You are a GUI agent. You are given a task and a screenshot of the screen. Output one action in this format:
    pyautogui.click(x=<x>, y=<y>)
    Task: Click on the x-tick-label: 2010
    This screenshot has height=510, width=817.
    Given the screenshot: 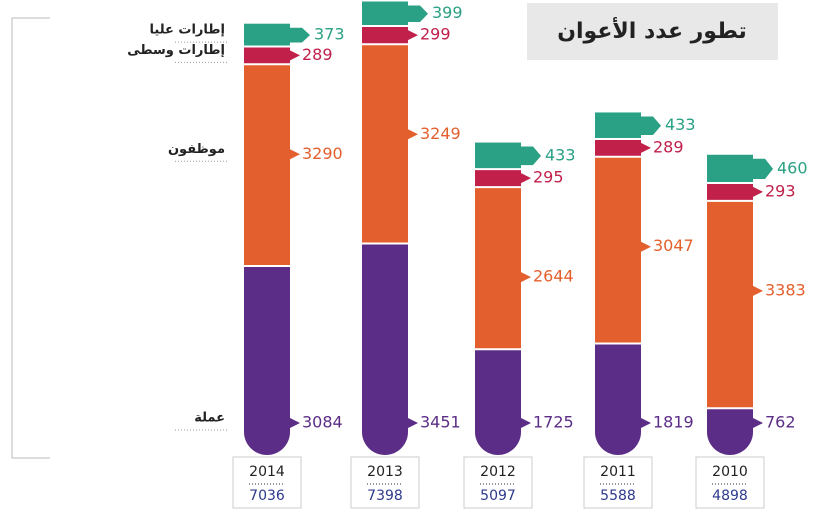 What is the action you would take?
    pyautogui.click(x=730, y=472)
    